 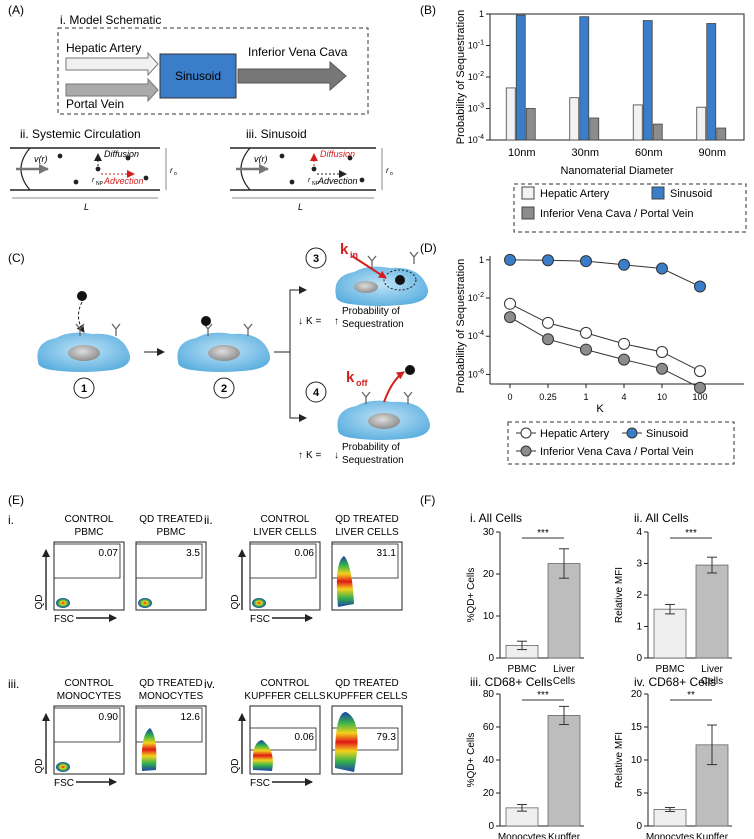 What do you see at coordinates (260, 619) in the screenshot?
I see `fsc-axis-label: FSC` at bounding box center [260, 619].